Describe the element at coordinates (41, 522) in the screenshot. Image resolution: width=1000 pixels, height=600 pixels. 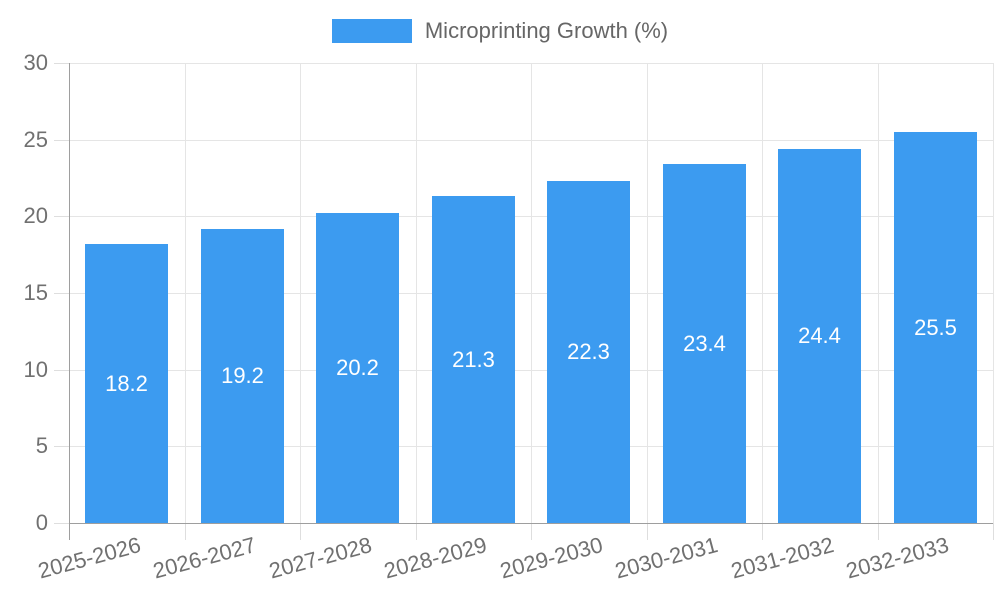
I see `y-axis-tick-label: 0` at that location.